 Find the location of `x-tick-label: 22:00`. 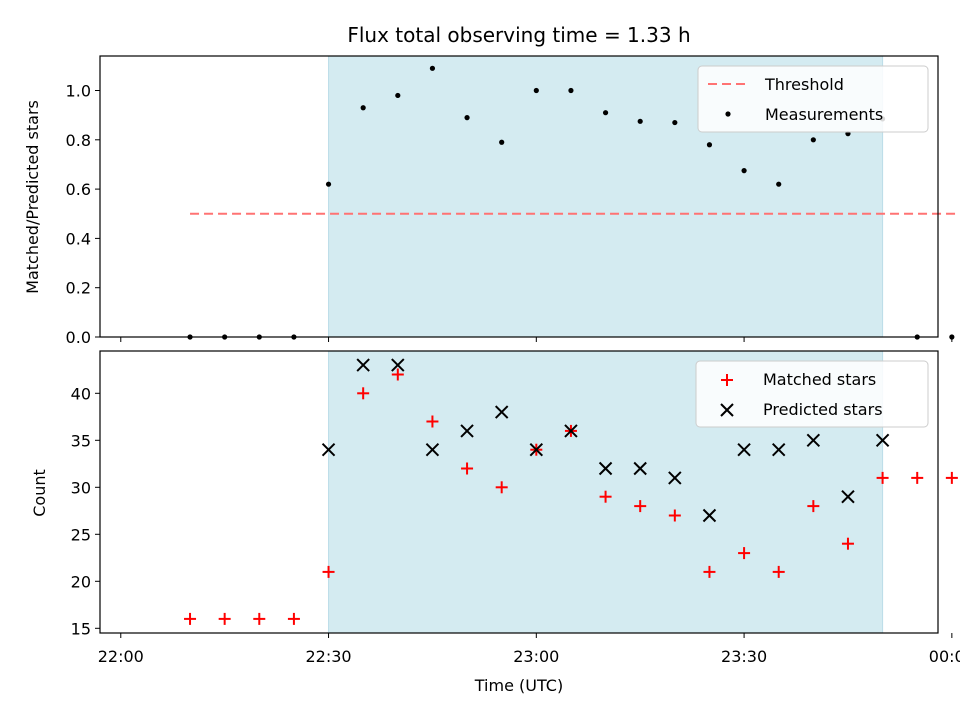

x-tick-label: 22:00 is located at coordinates (121, 656).